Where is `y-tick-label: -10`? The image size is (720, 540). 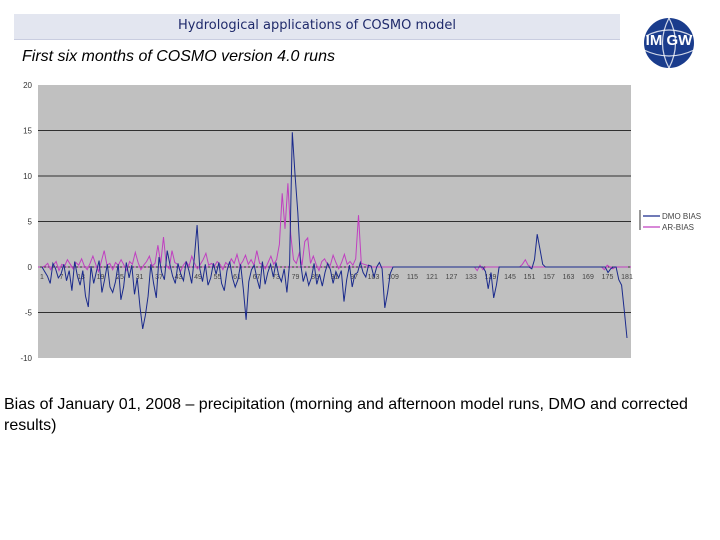
y-tick-label: -10 is located at coordinates (26, 358).